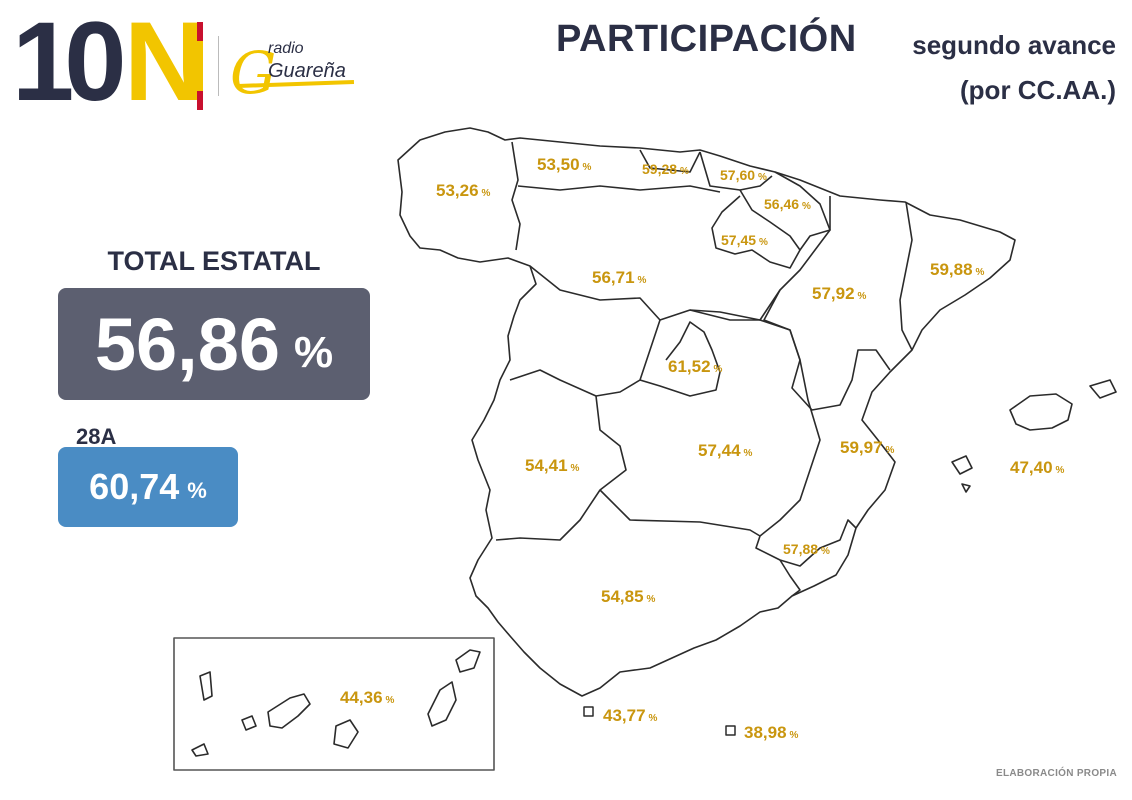 Image resolution: width=1132 pixels, height=800 pixels. I want to click on subtitle-line2: (por CC.AA.), so click(1038, 90).